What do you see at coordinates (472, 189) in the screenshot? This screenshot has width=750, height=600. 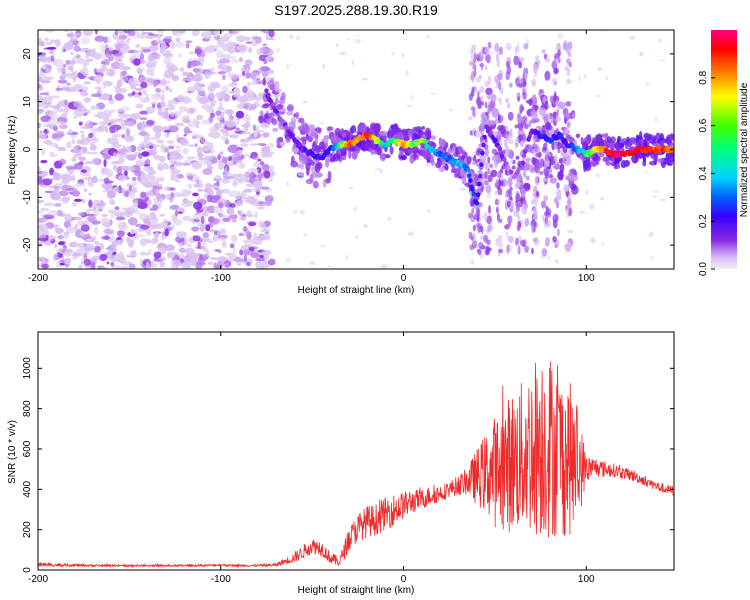 I see `ridge-core-blob` at bounding box center [472, 189].